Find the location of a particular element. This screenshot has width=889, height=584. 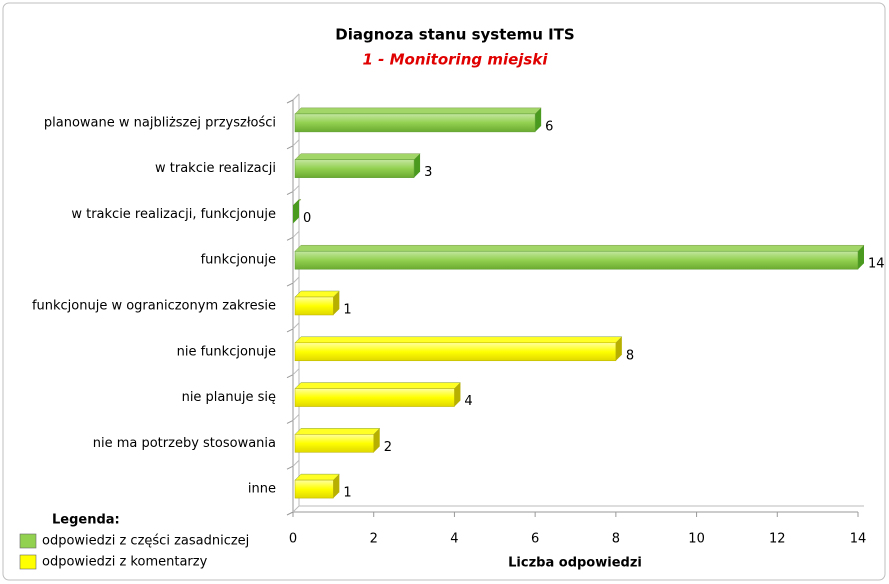

legend-label: odpowiedzi z części zasadniczej is located at coordinates (145, 541).